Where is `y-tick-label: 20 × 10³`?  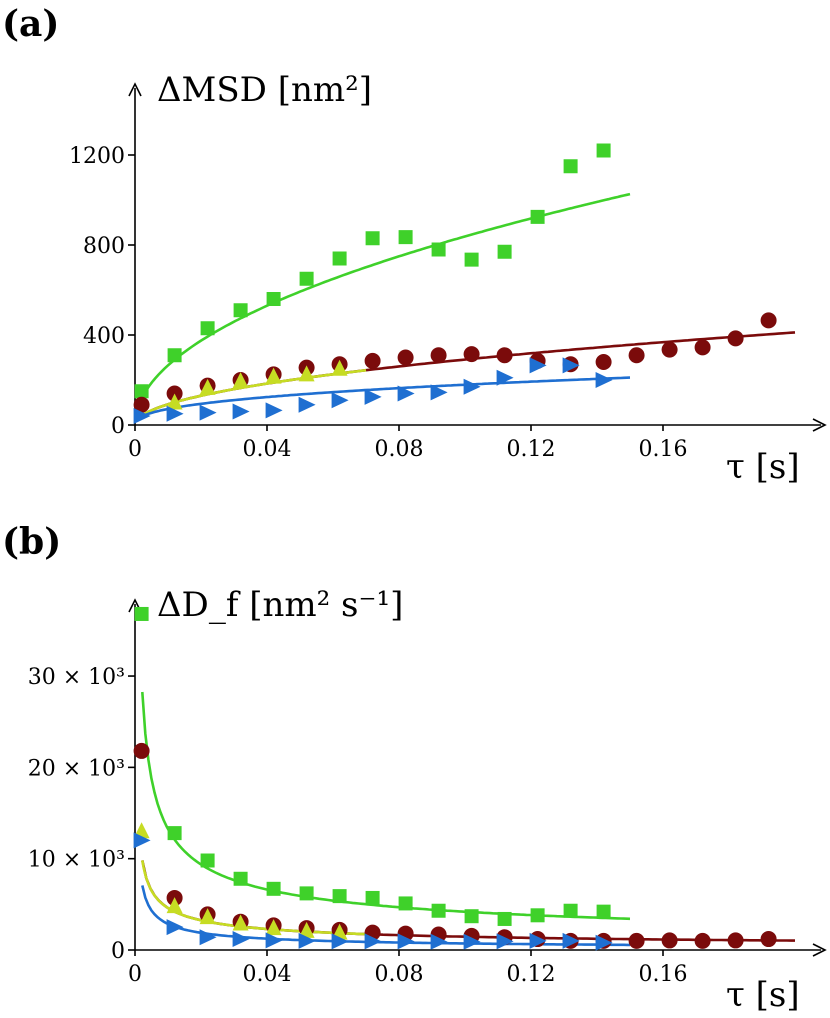 y-tick-label: 20 × 10³ is located at coordinates (76, 768).